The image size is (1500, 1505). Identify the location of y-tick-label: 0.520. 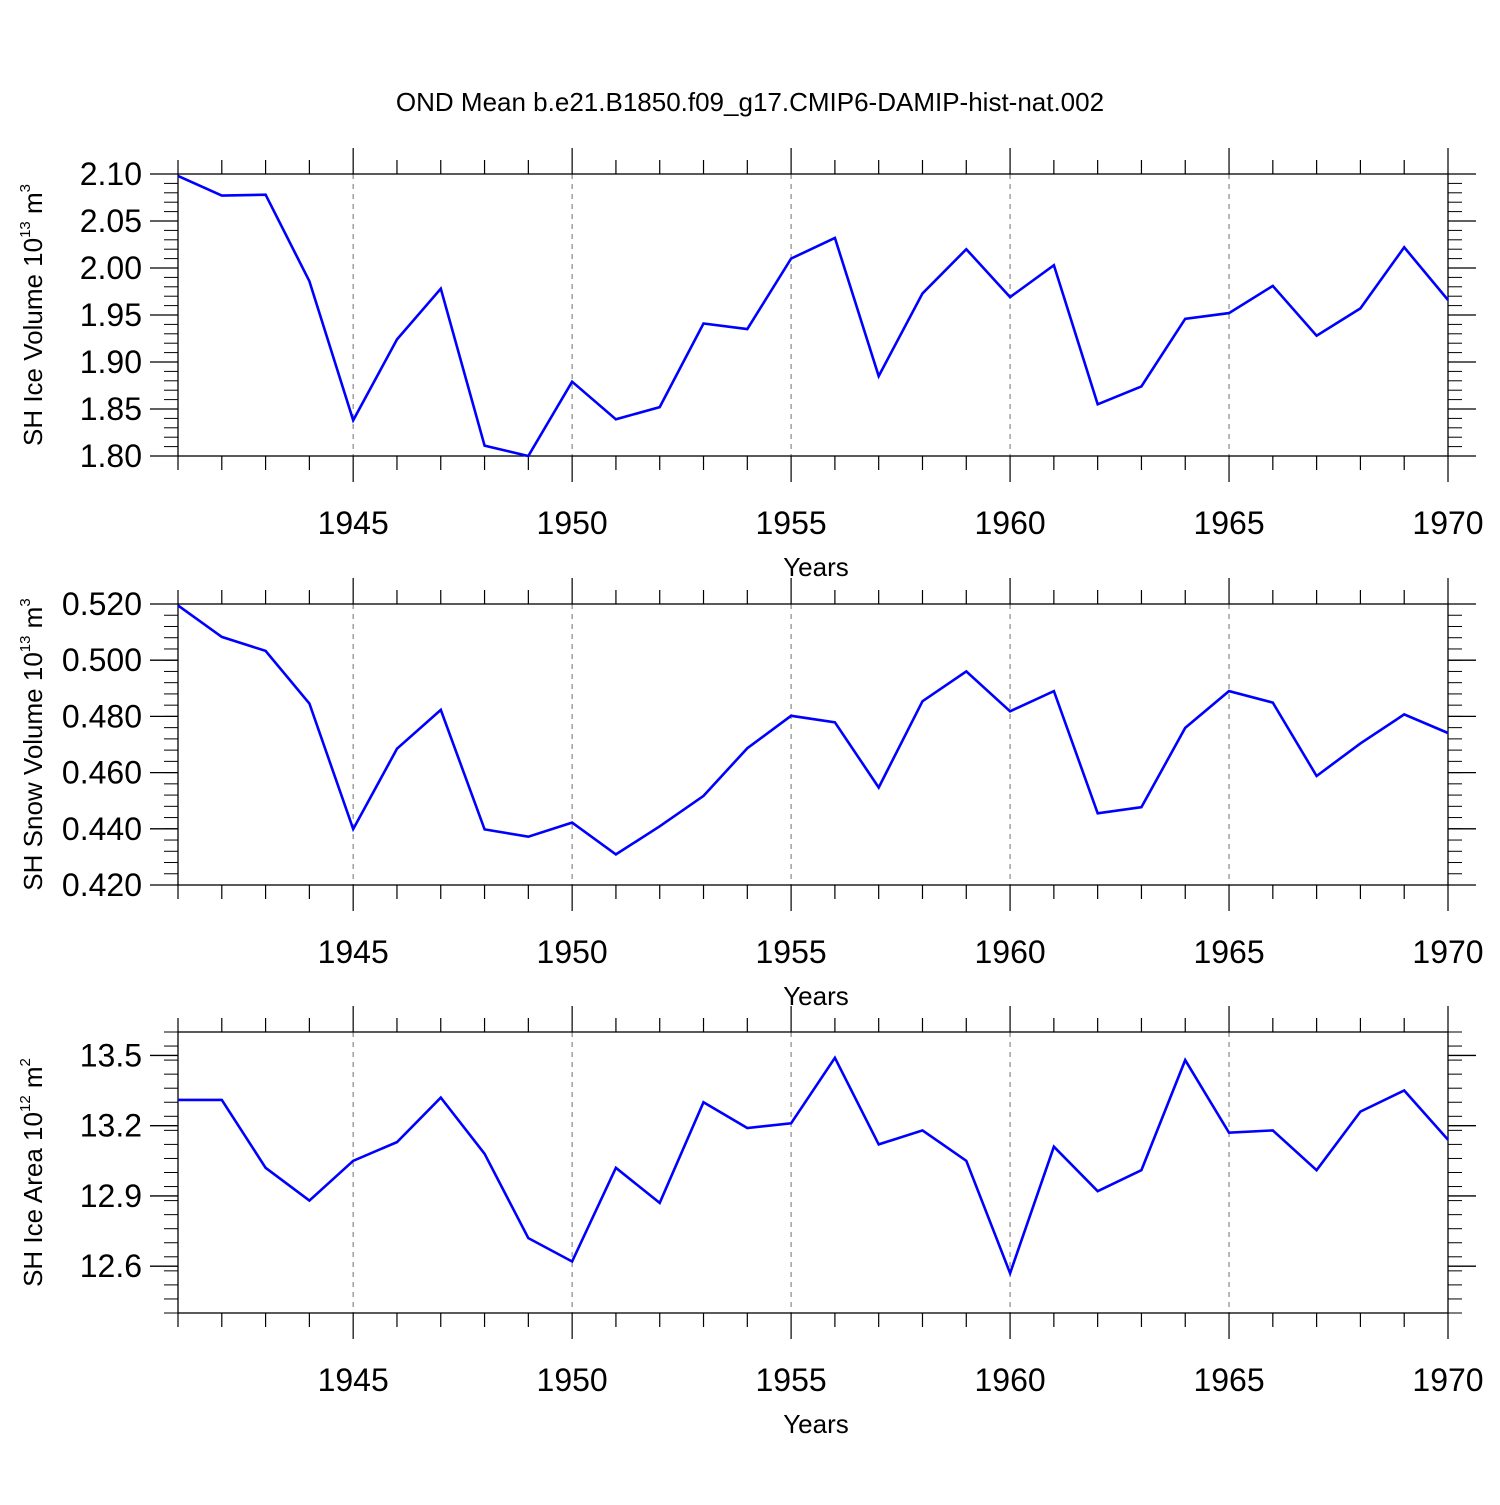
(102, 604).